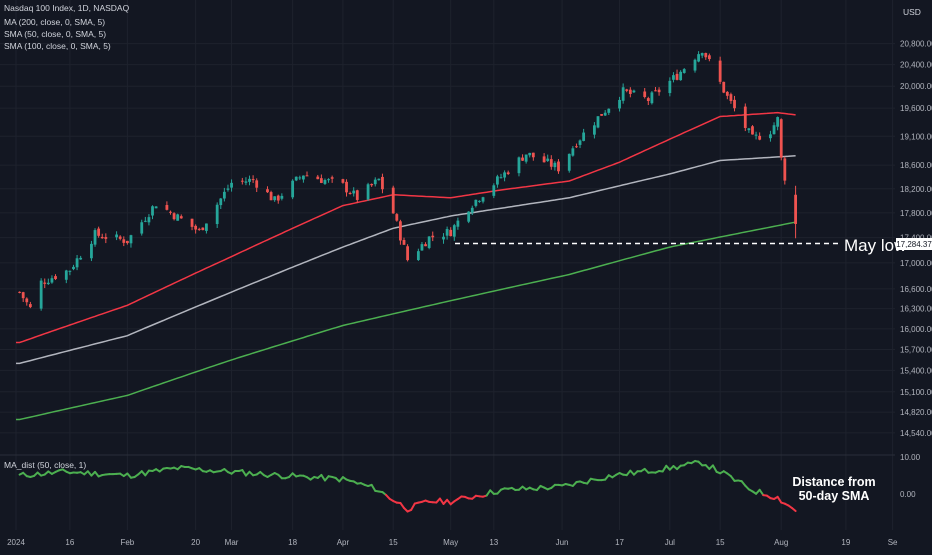 The width and height of the screenshot is (932, 555). I want to click on legend-sma100: SMA (100, close, 0, SMA, 5), so click(57, 46).